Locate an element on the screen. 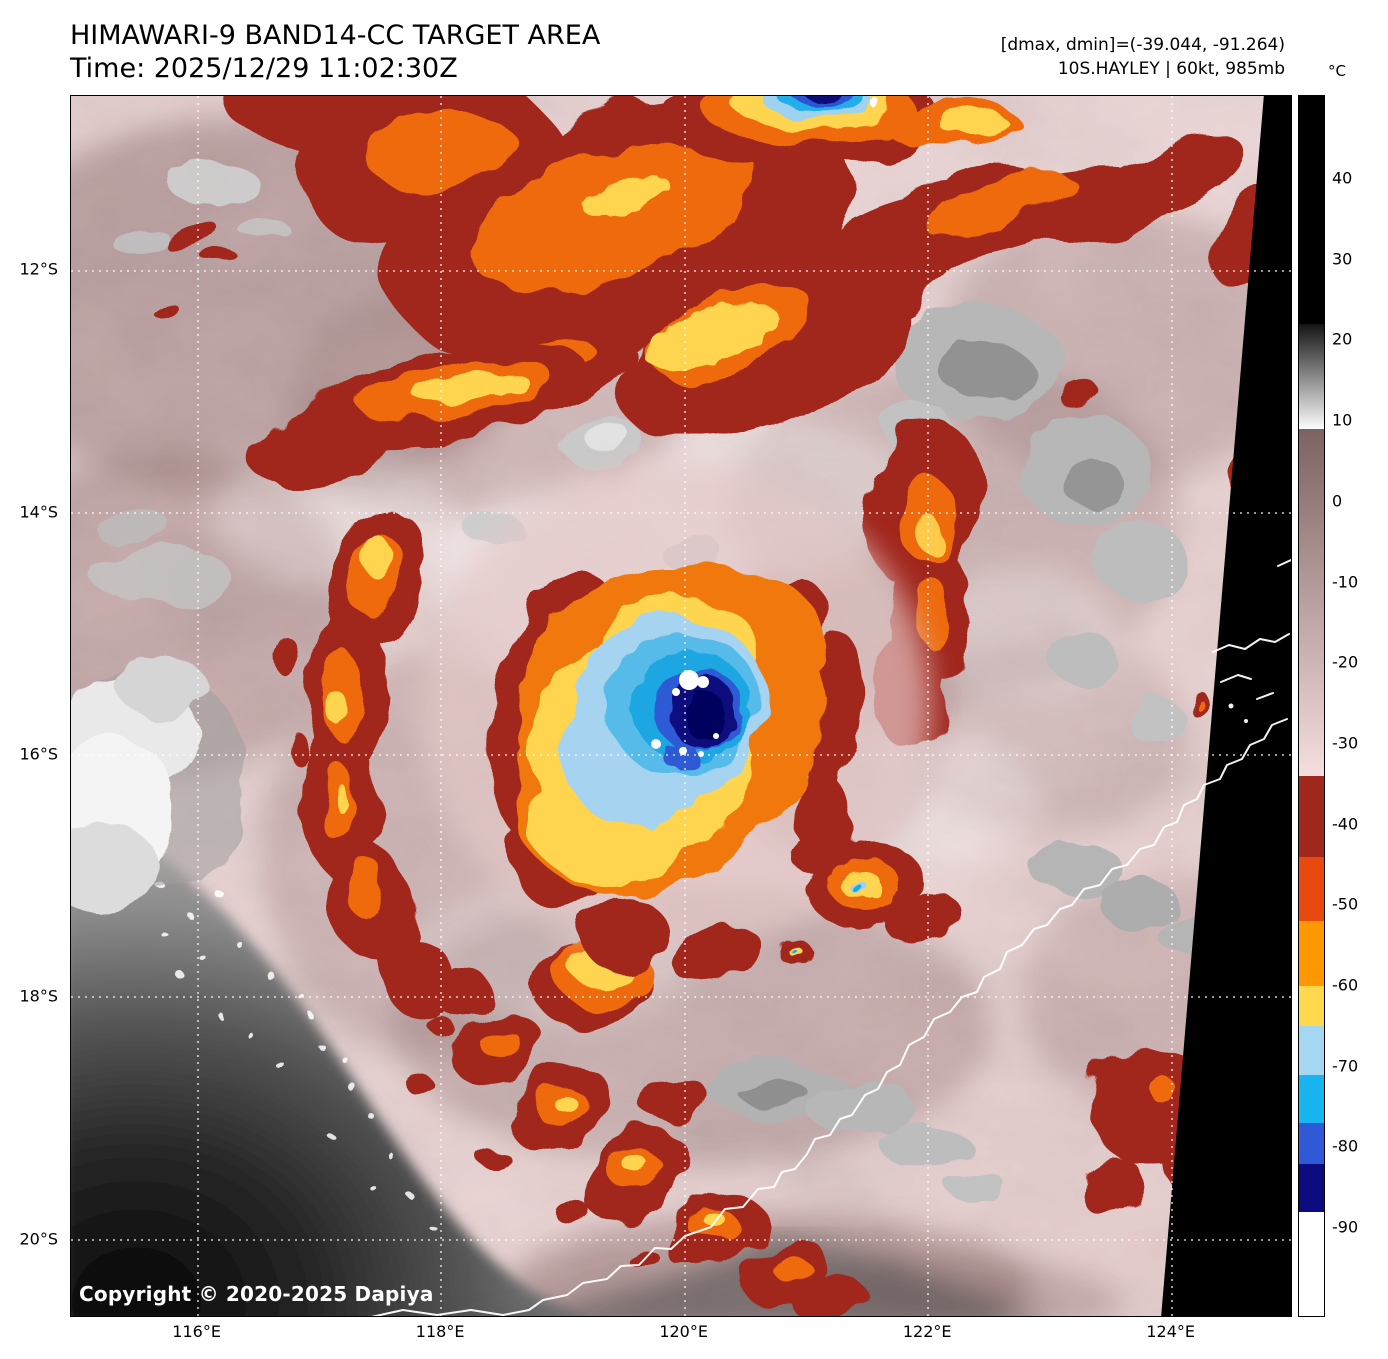 The image size is (1388, 1359). colorbar-tick-label: 10 is located at coordinates (1342, 420).